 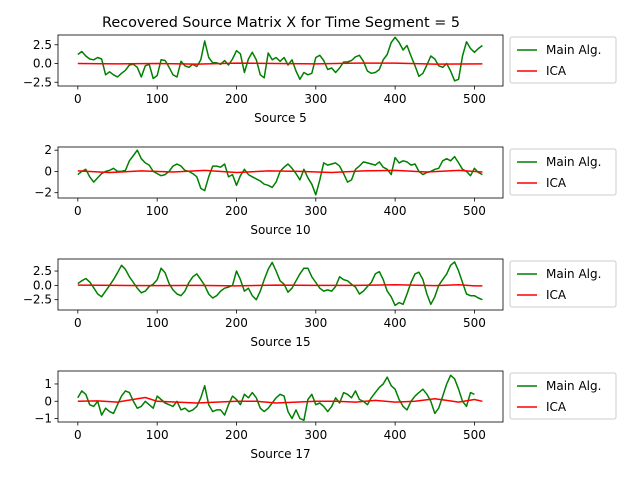 I want to click on panel-4-series, so click(x=280, y=398).